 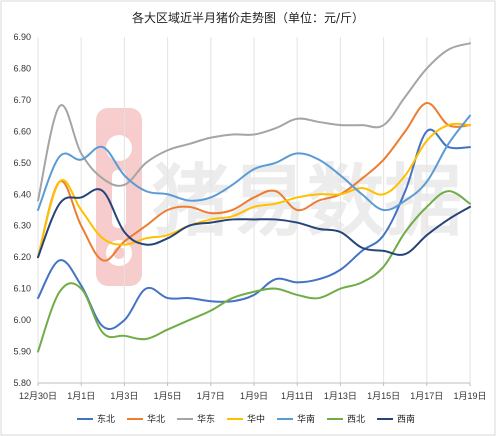 I want to click on x-tick-label: 1月13日, so click(x=340, y=396).